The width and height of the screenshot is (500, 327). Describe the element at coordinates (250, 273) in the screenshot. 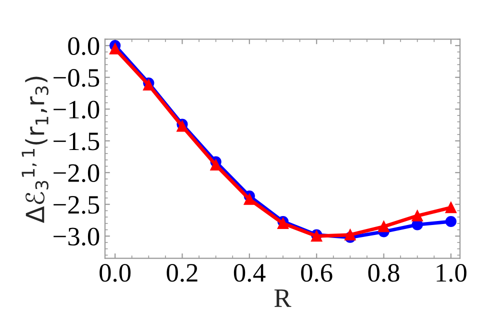

I see `x-tick-label: 0.4` at that location.